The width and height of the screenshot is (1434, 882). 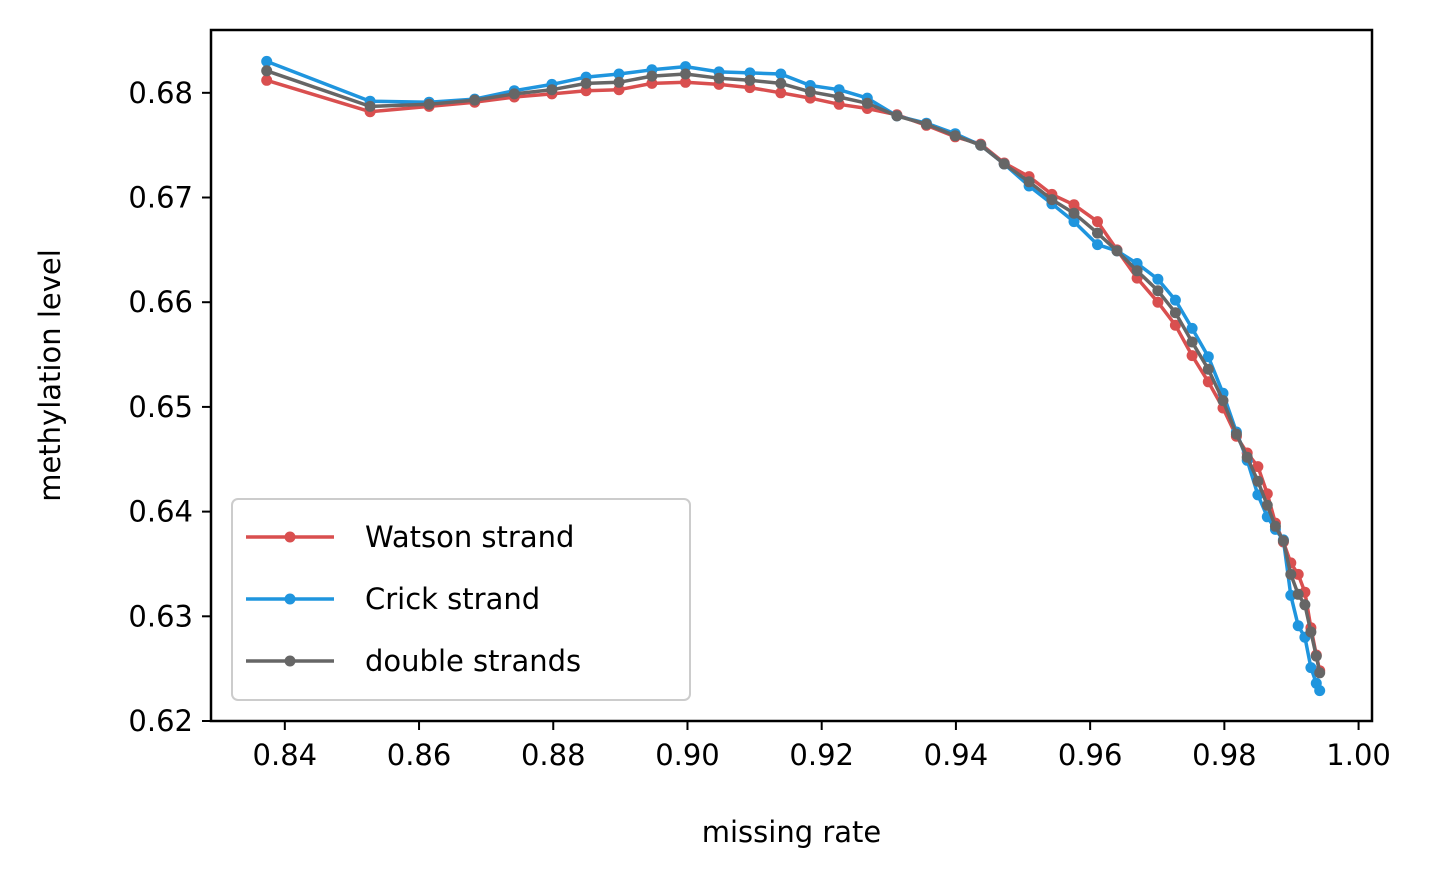 What do you see at coordinates (419, 755) in the screenshot?
I see `x-tick-label: 0.86` at bounding box center [419, 755].